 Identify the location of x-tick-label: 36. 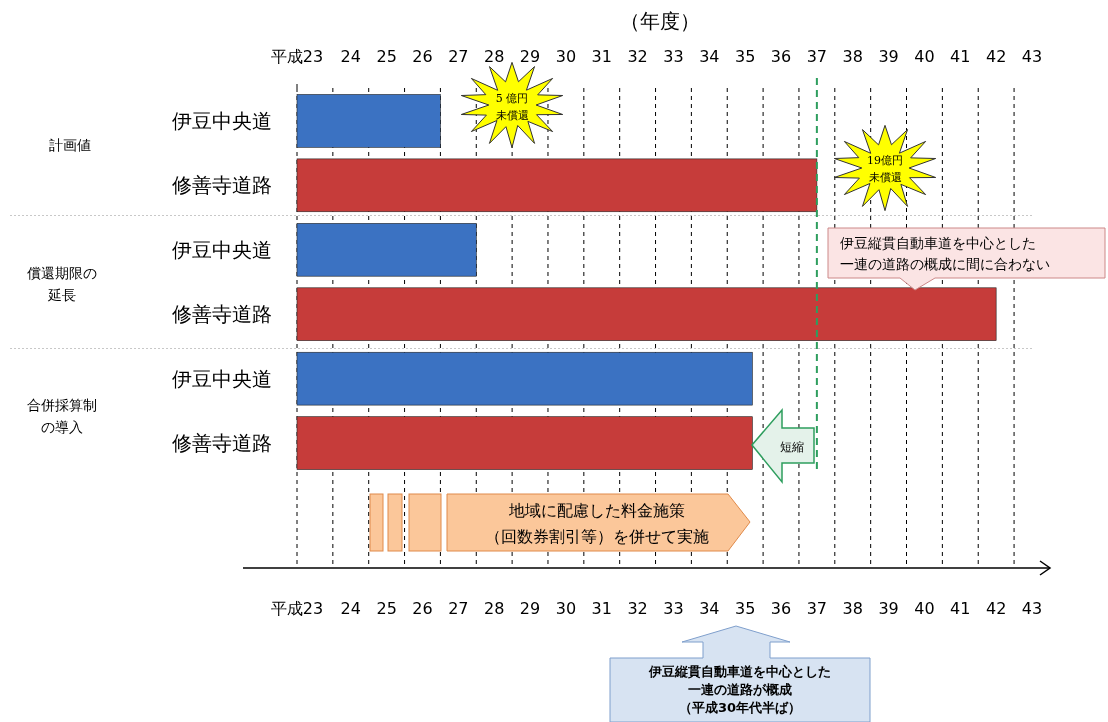
(781, 56).